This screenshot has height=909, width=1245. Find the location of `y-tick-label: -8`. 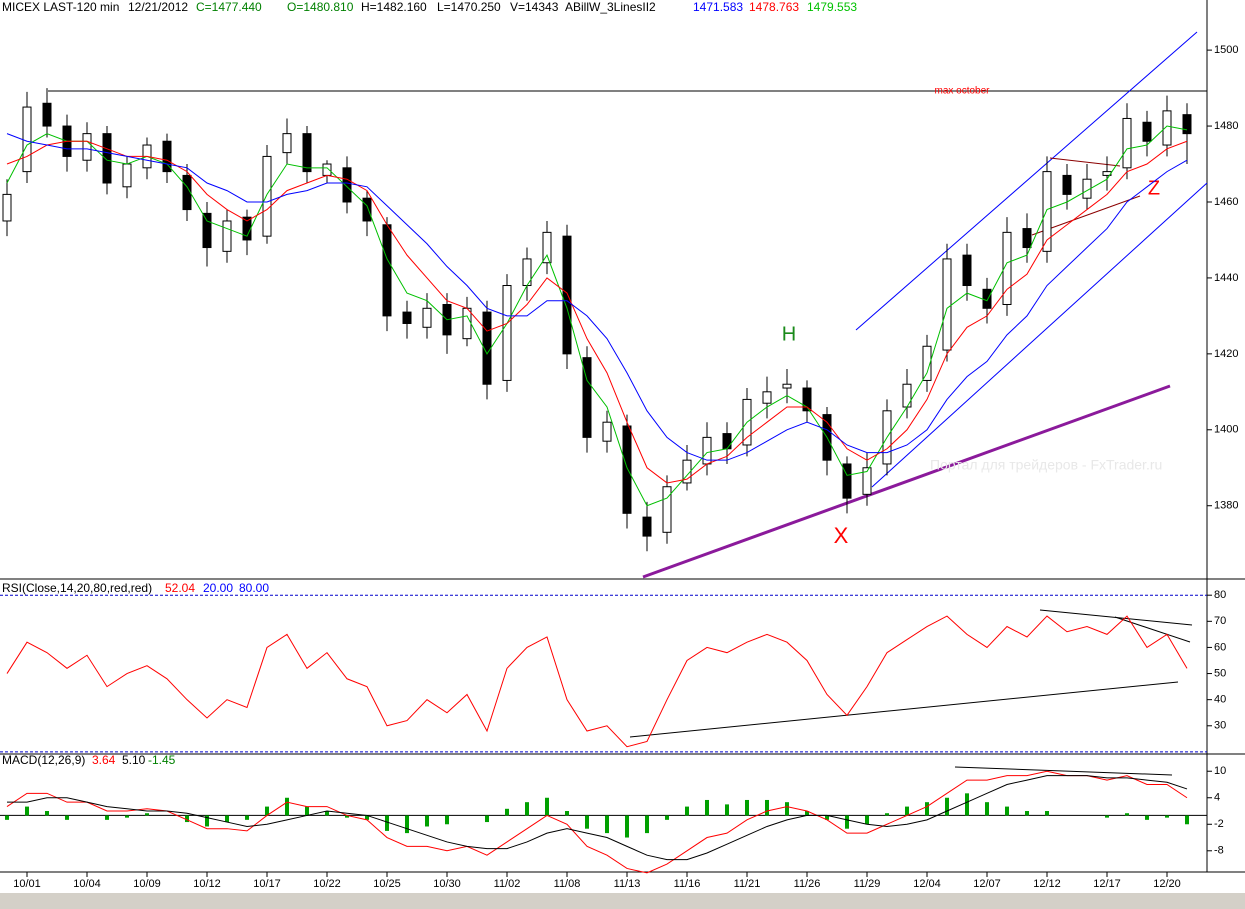

y-tick-label: -8 is located at coordinates (1219, 851).